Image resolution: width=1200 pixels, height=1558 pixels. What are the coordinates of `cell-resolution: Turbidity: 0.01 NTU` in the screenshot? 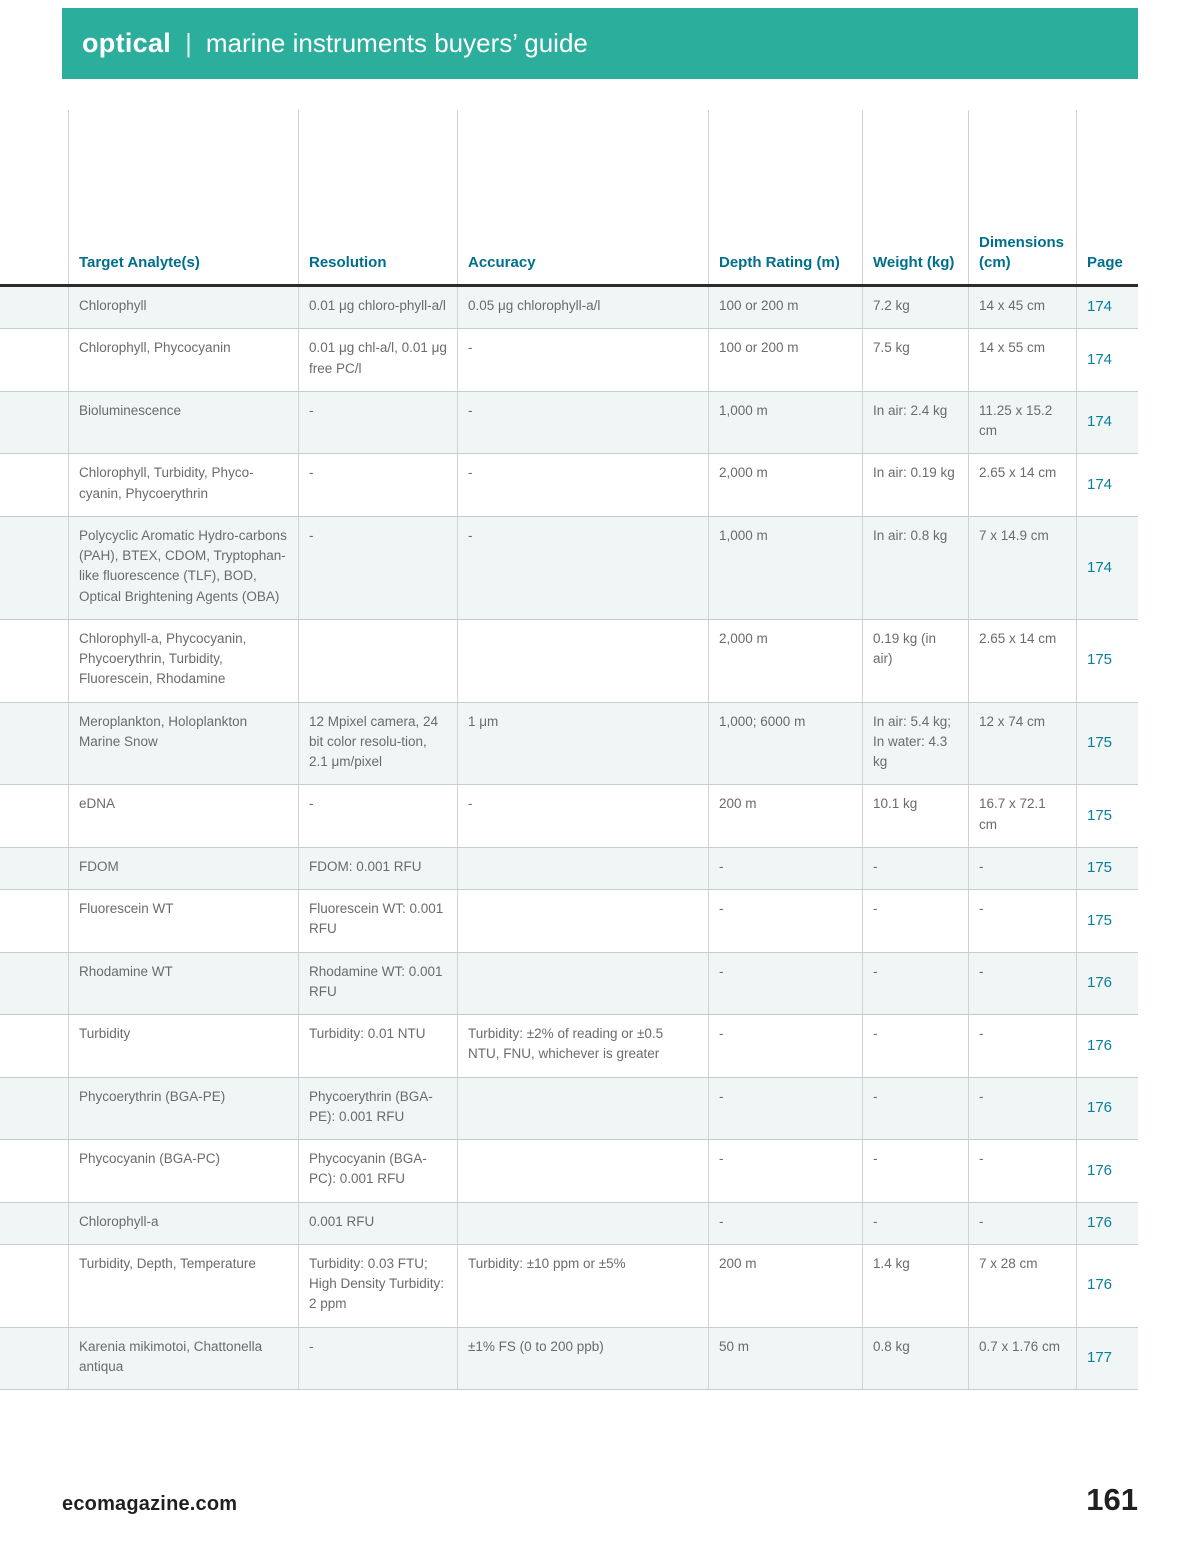 It's located at (377, 1046).